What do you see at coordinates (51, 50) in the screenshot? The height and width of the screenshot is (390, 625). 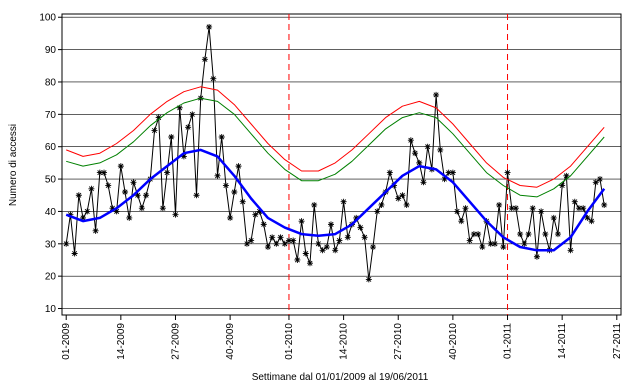 I see `y-tick-label: 90` at bounding box center [51, 50].